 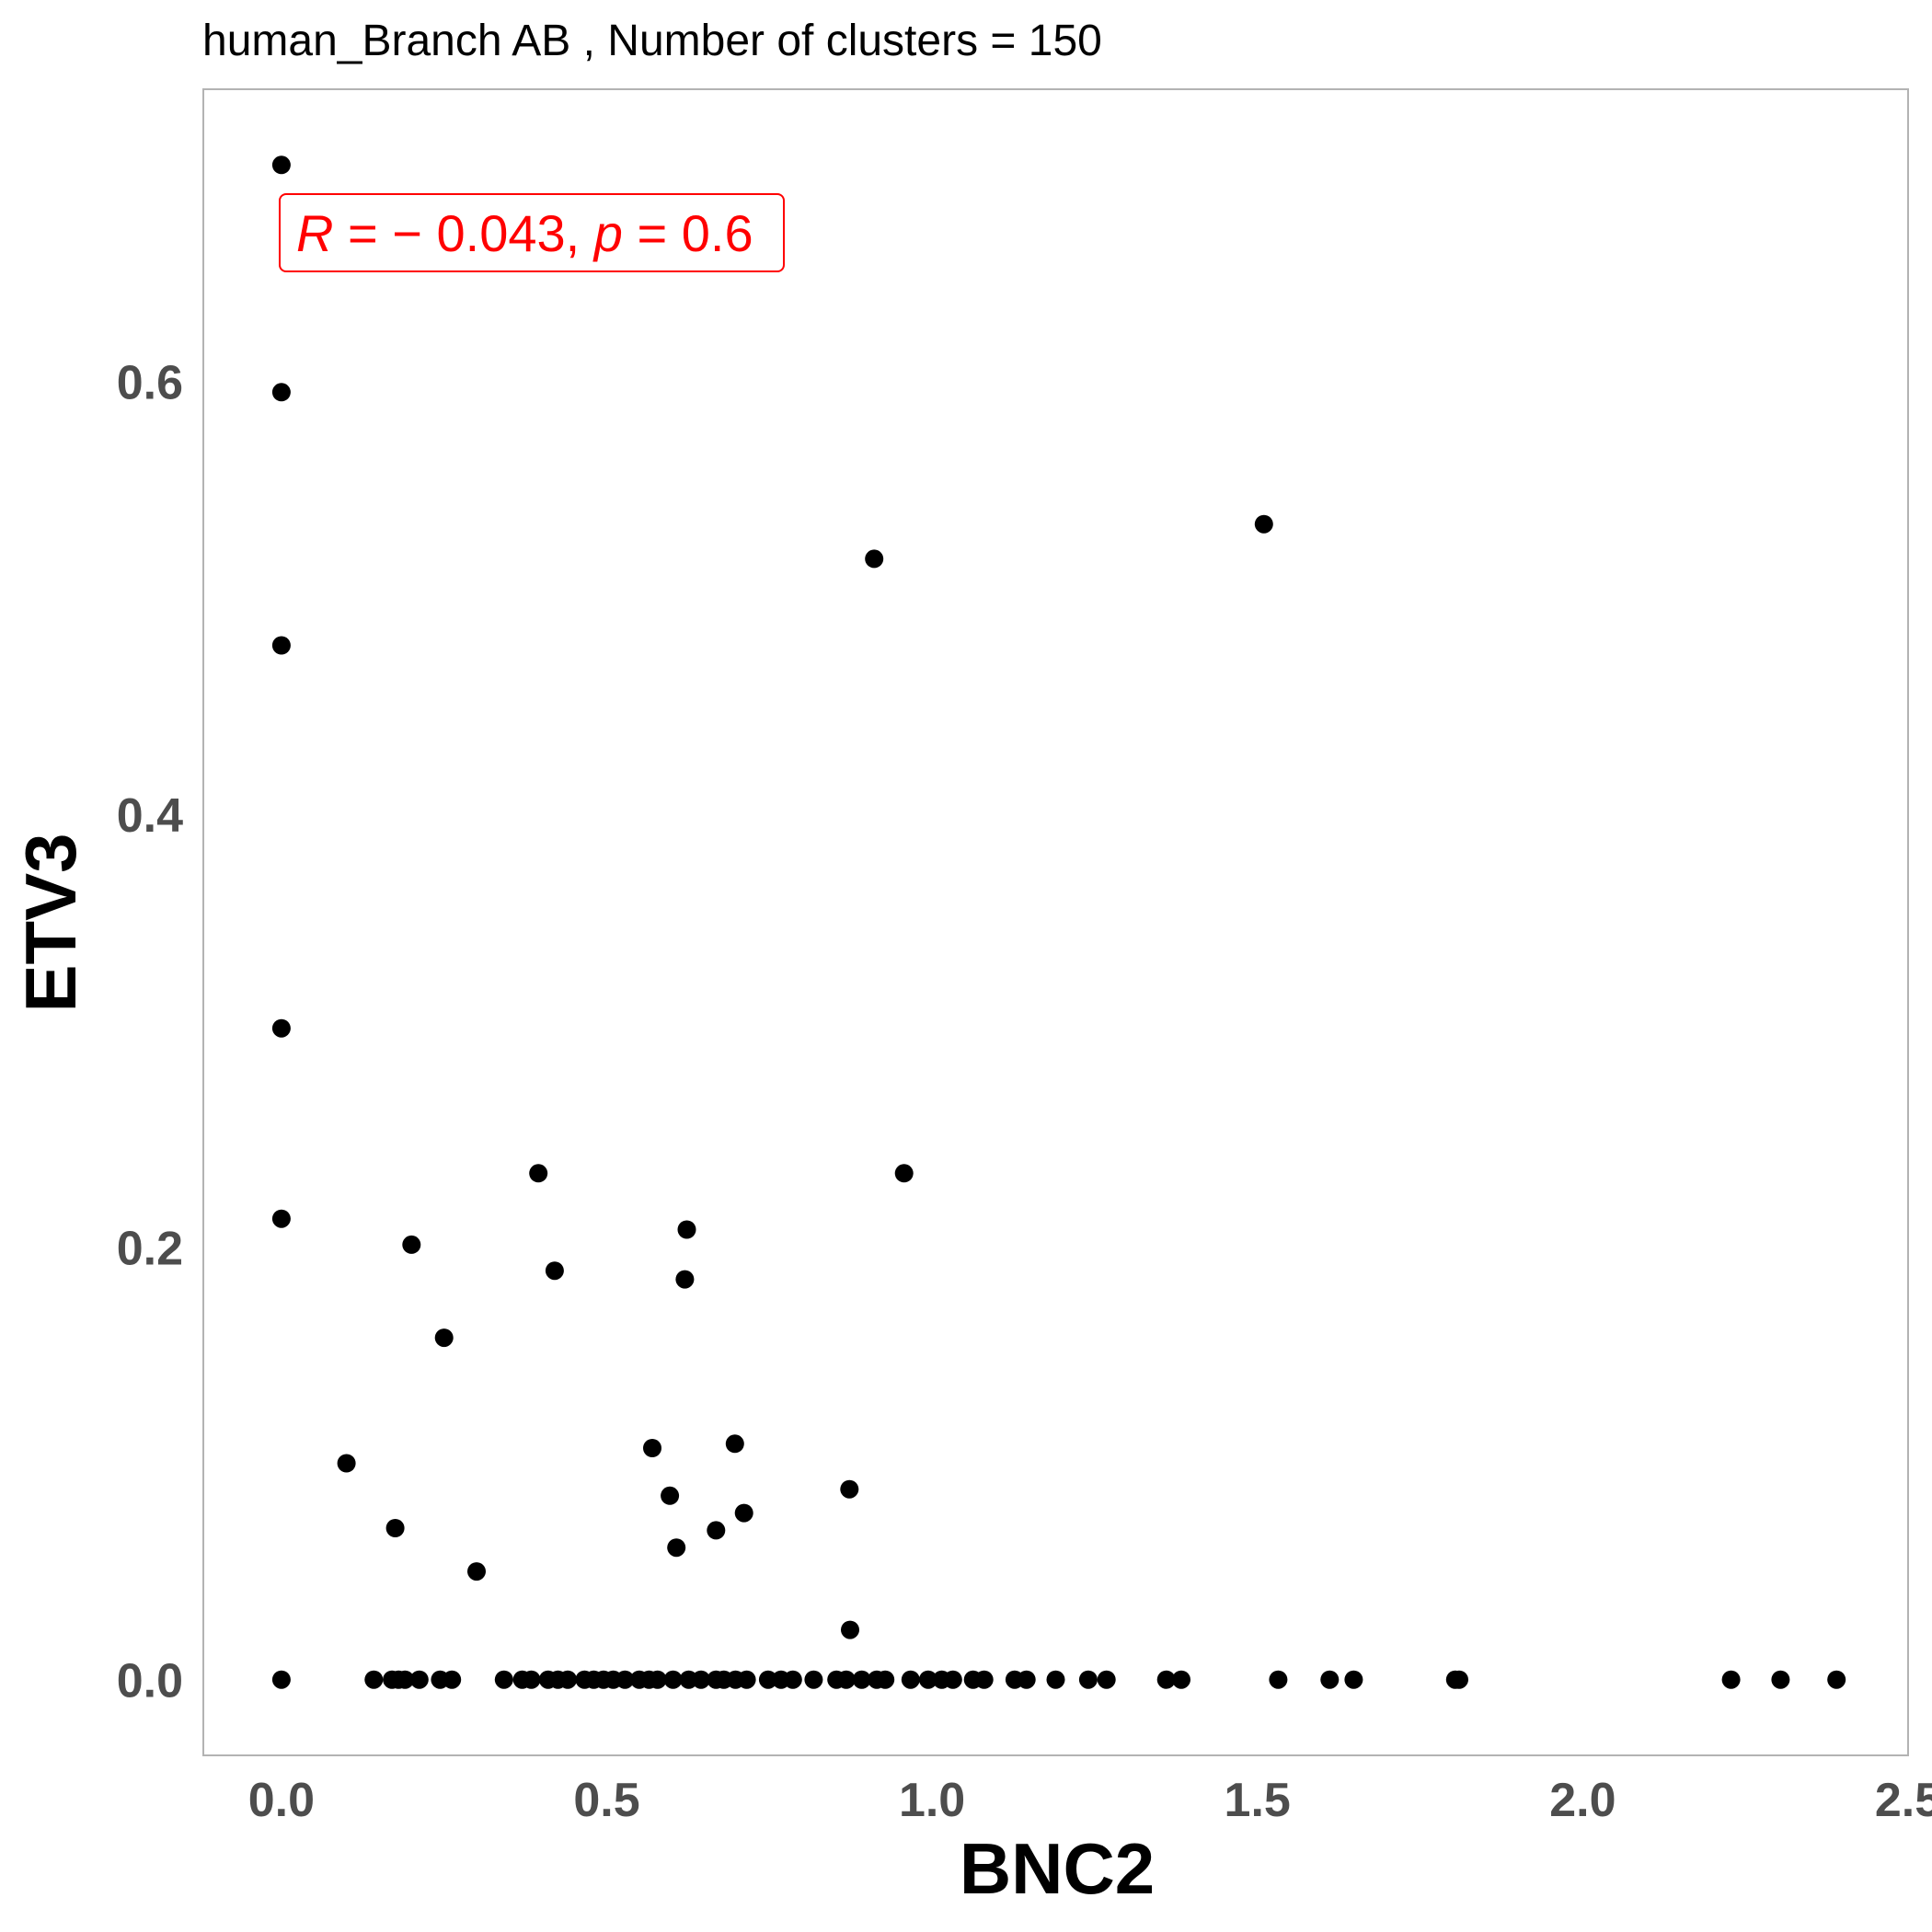 I want to click on x-tick-label: 0.5, so click(x=606, y=1800).